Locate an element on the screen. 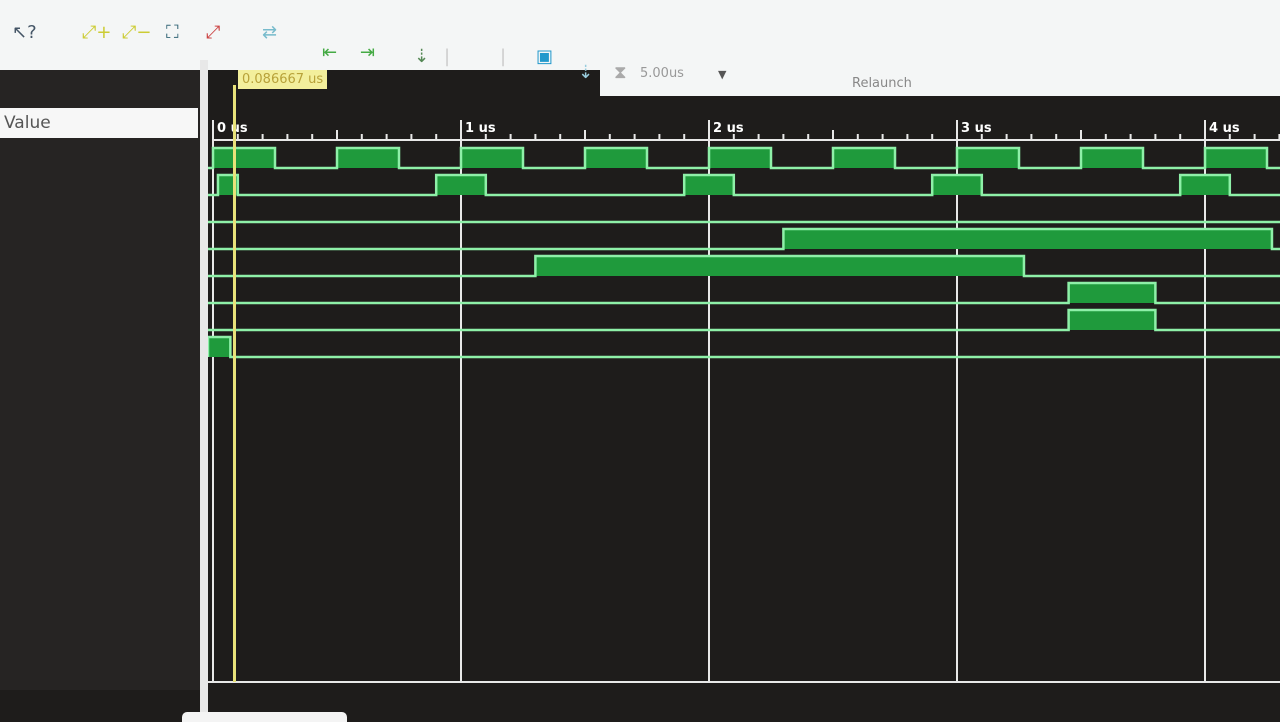  add-marker-icon: ⇣ is located at coordinates (422, 56).